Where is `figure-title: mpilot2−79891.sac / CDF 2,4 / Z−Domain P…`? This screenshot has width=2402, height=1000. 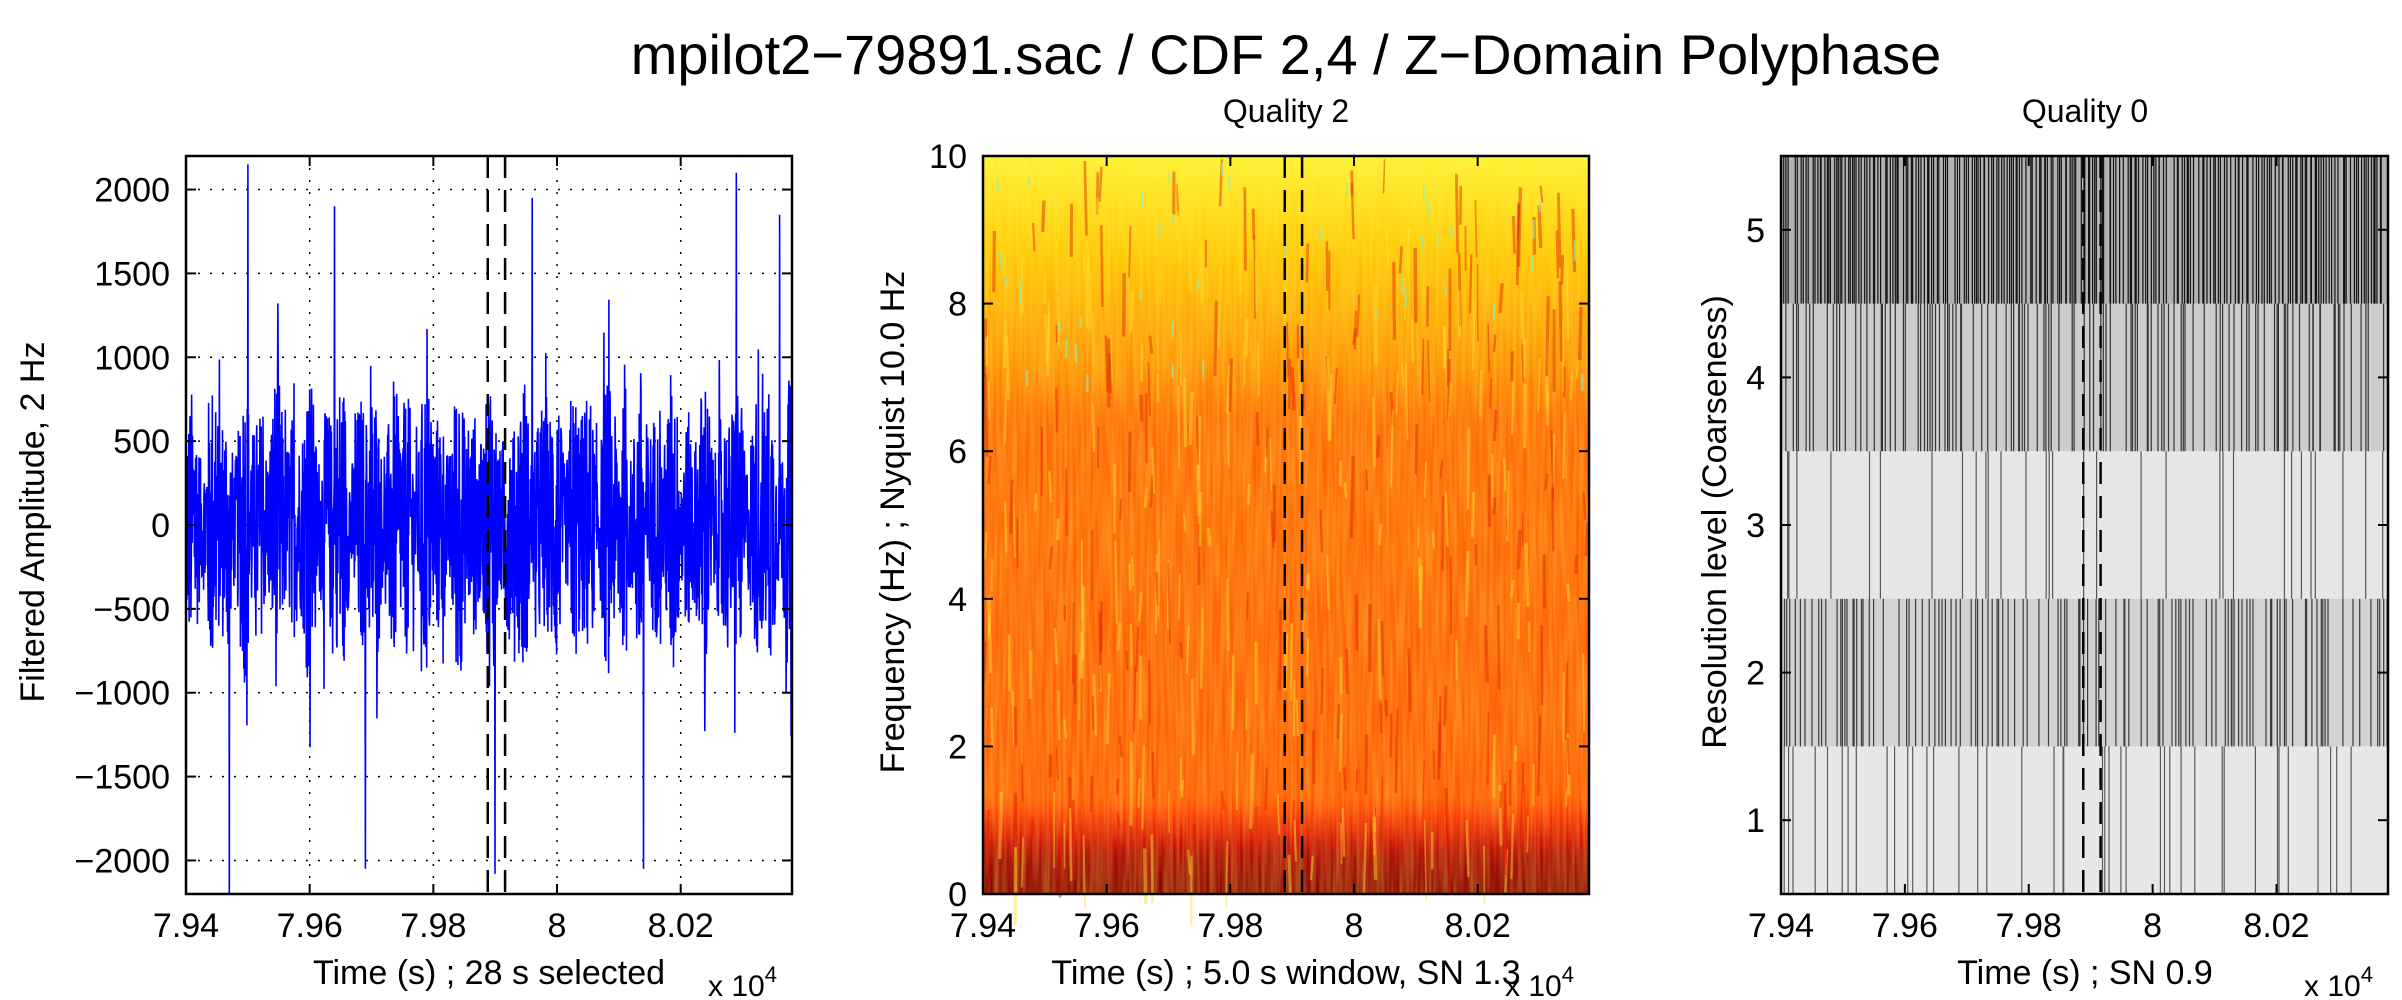
figure-title: mpilot2−79891.sac / CDF 2,4 / Z−Domain P… is located at coordinates (1286, 54).